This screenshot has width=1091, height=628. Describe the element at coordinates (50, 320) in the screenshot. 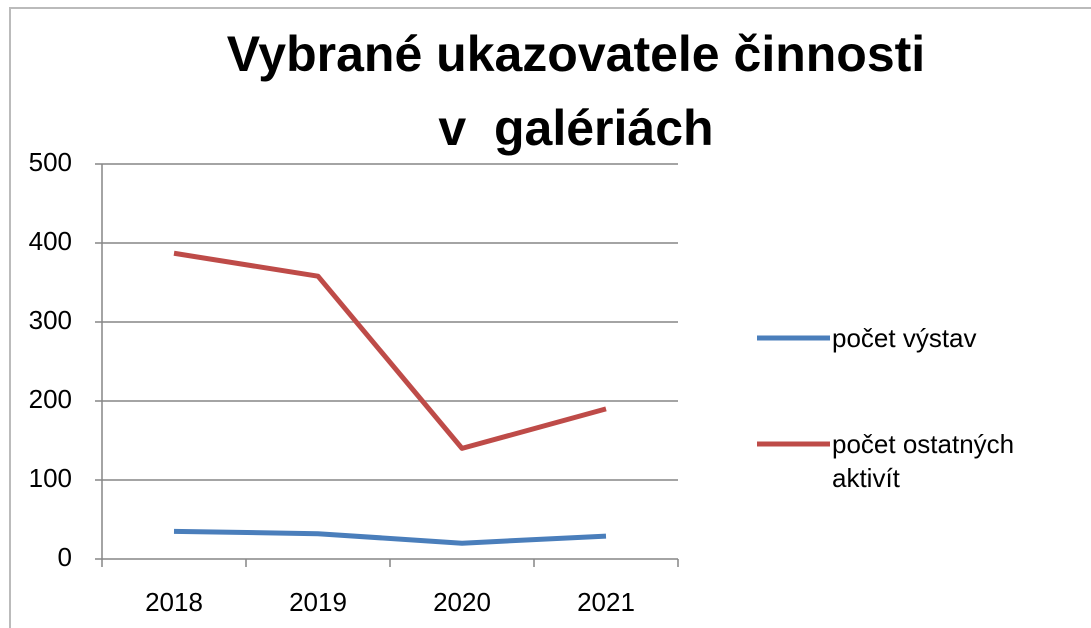

I see `y-tick-label: 300` at that location.